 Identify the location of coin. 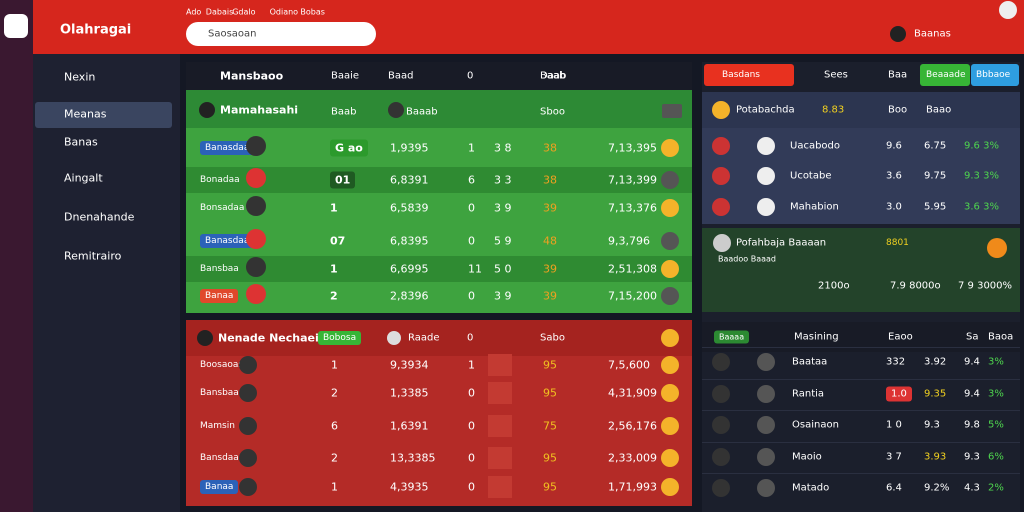
(670, 426).